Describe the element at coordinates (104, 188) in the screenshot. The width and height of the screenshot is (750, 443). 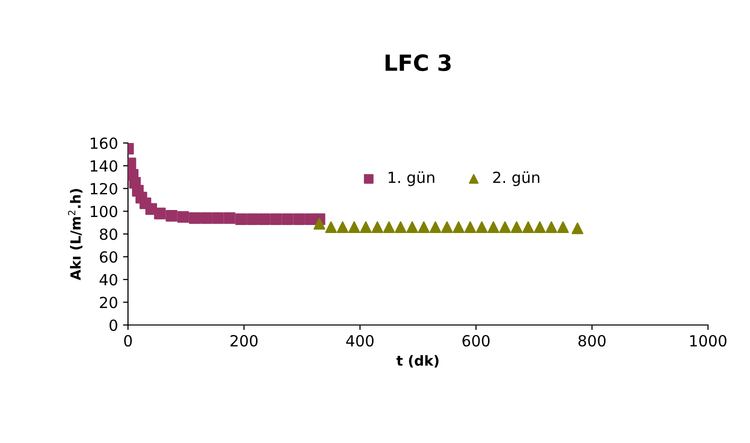
I see `y-tick-label: 120` at that location.